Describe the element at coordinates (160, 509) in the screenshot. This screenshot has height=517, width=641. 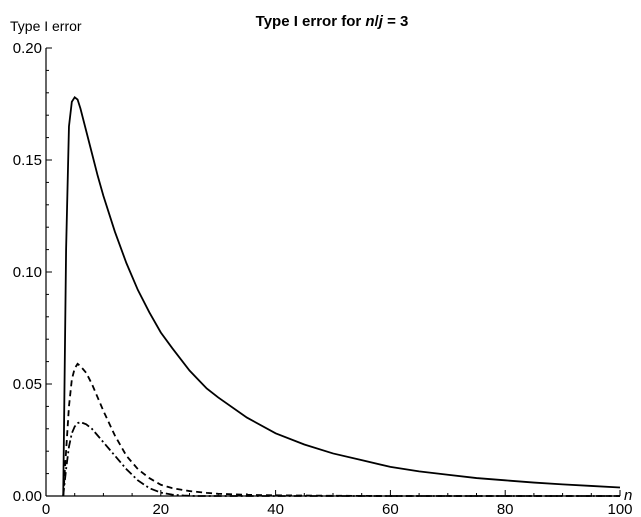
I see `x-tick-label: 20` at that location.